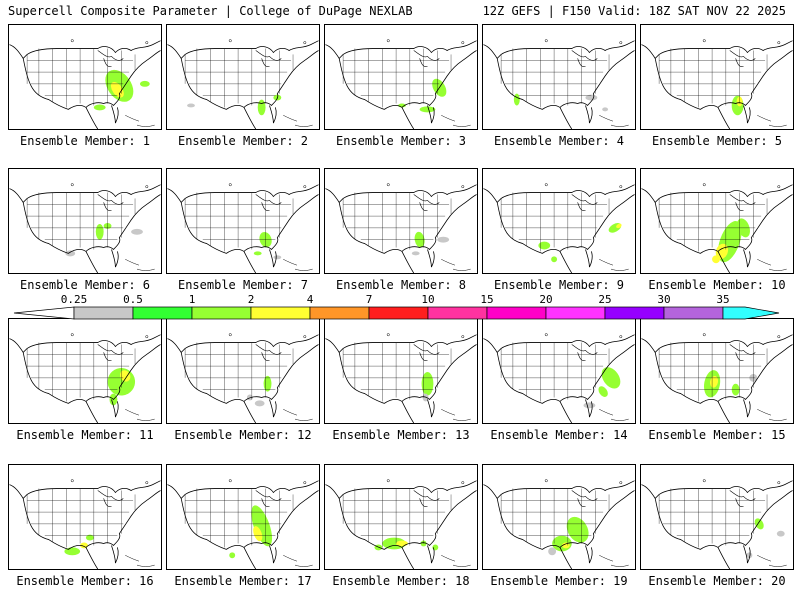  Describe the element at coordinates (559, 141) in the screenshot. I see `ensemble-member-label: Ensemble Member: 4` at that location.